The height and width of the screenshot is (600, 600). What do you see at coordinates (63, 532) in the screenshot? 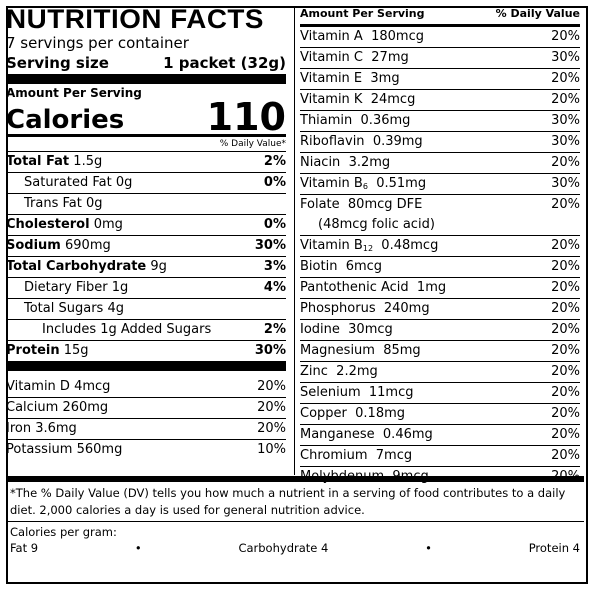
I see `calories-per-gram-label: Calories per gram:` at bounding box center [63, 532].